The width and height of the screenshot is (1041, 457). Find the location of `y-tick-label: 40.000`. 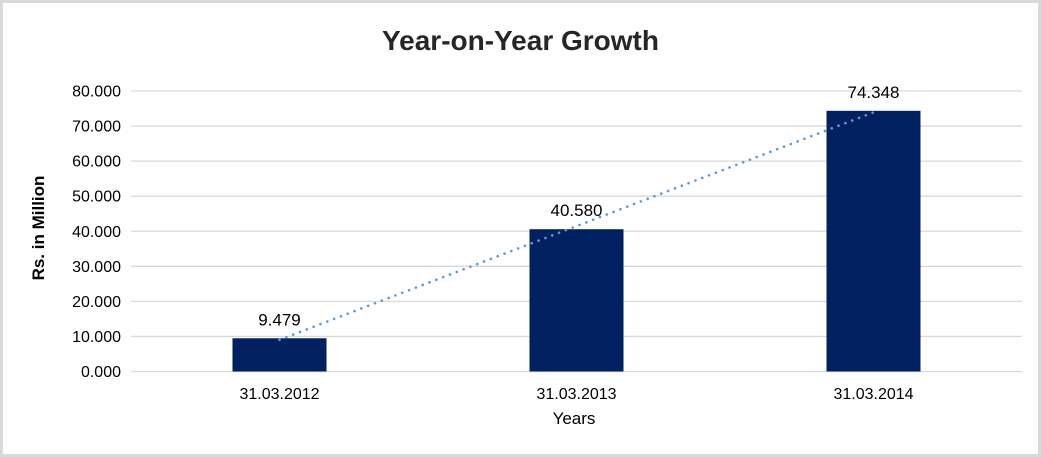

y-tick-label: 40.000 is located at coordinates (96, 232).